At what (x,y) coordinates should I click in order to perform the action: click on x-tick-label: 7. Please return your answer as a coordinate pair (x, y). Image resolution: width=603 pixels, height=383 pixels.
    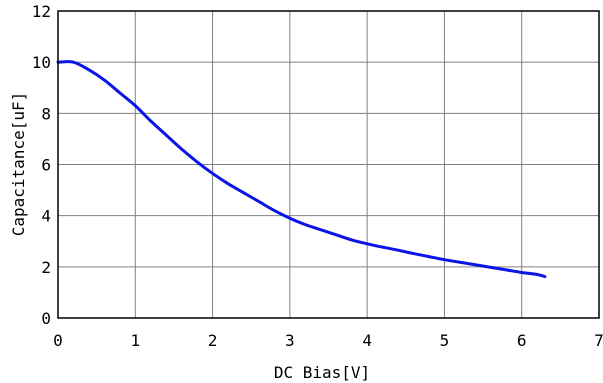
    Looking at the image, I should click on (598, 340).